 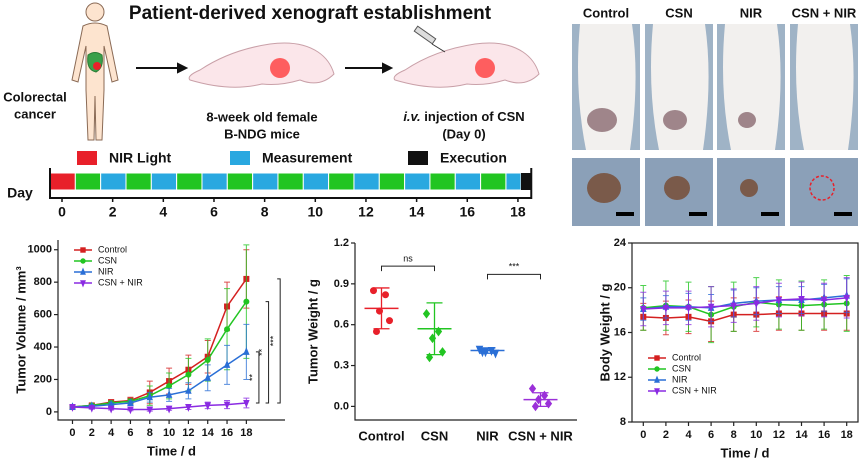 What do you see at coordinates (824, 435) in the screenshot?
I see `x-tick-label: 16` at bounding box center [824, 435].